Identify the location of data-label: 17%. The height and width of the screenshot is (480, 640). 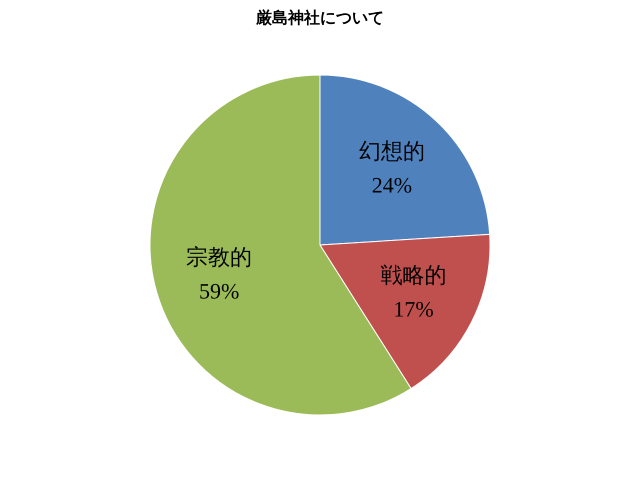
(413, 309).